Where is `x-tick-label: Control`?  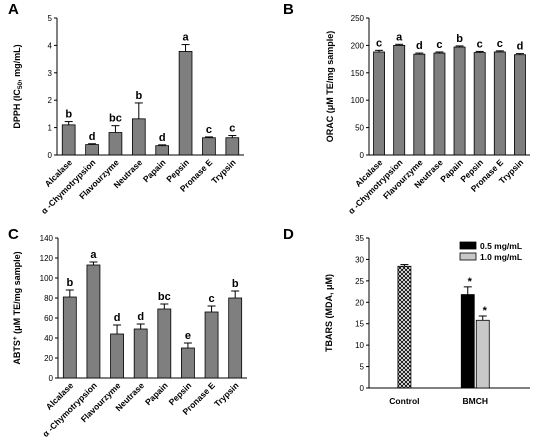 x-tick-label: Control is located at coordinates (404, 401).